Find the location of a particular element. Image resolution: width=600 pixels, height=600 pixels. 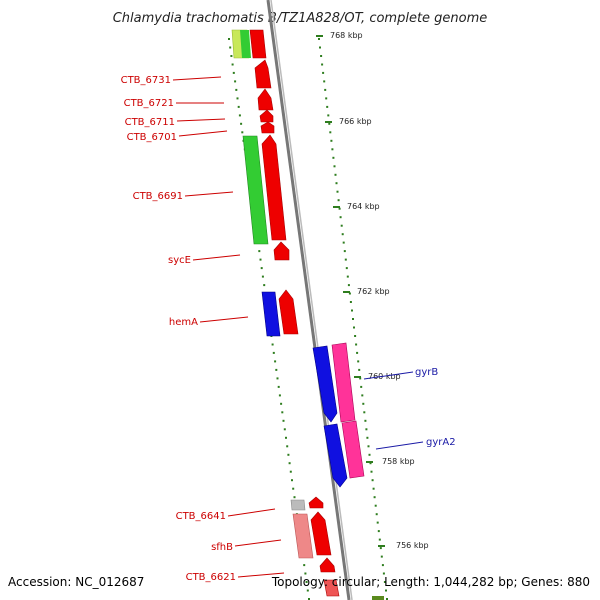

gene-label-gyra2: gyrA2 is located at coordinates (441, 442).